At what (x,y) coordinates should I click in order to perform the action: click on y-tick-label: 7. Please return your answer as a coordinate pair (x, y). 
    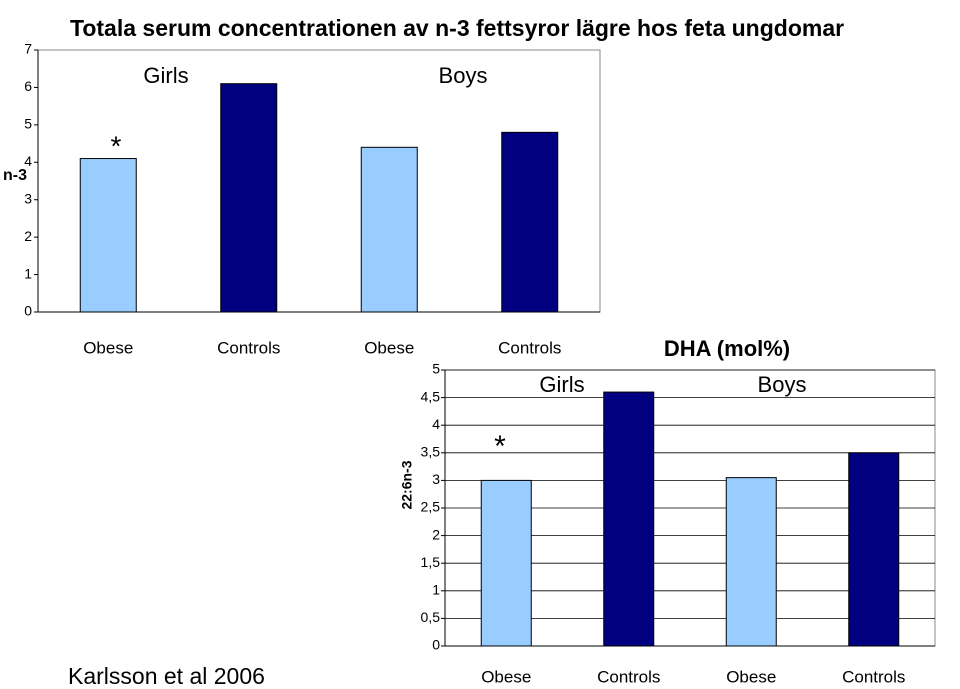
    Looking at the image, I should click on (28, 49).